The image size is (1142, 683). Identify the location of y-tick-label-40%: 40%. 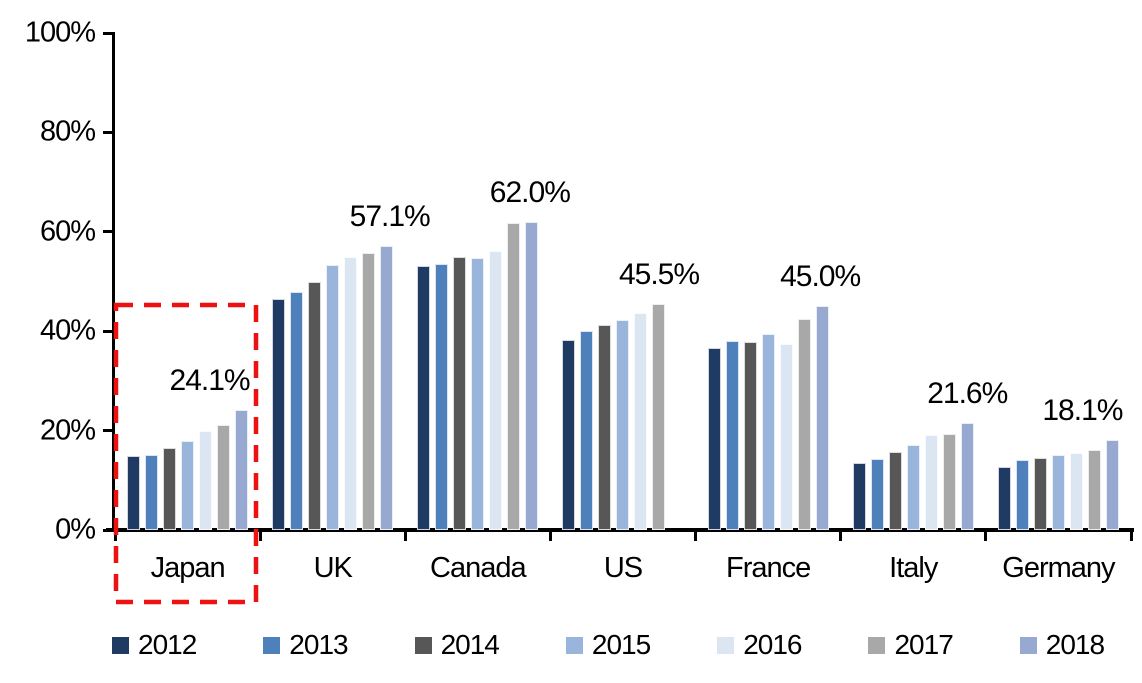
(67, 330).